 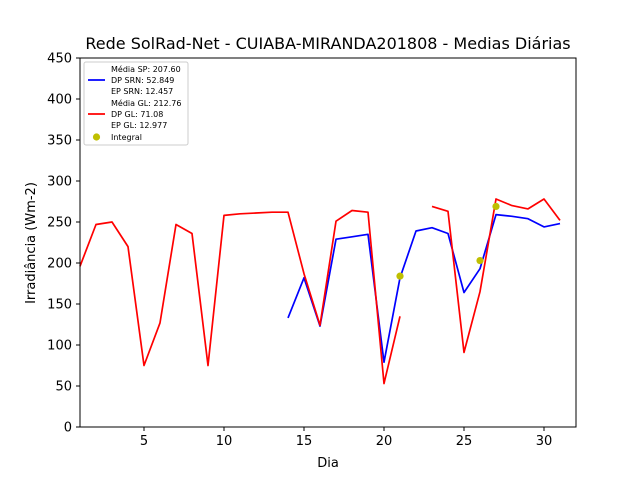 What do you see at coordinates (59, 346) in the screenshot?
I see `y-tick-label: 100` at bounding box center [59, 346].